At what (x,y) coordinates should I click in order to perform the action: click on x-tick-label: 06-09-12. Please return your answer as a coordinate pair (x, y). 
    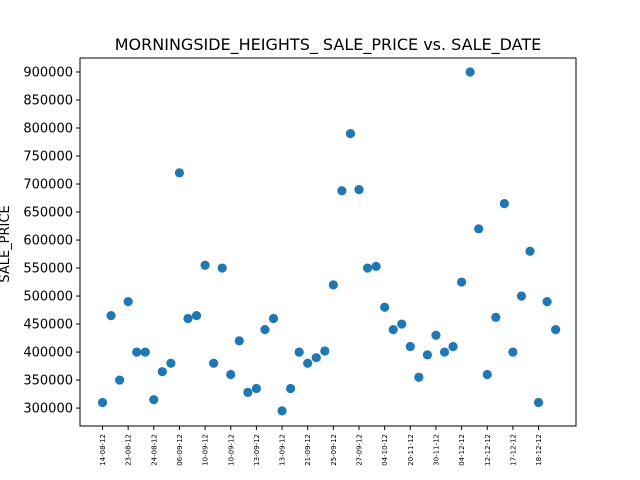
    Looking at the image, I should click on (180, 450).